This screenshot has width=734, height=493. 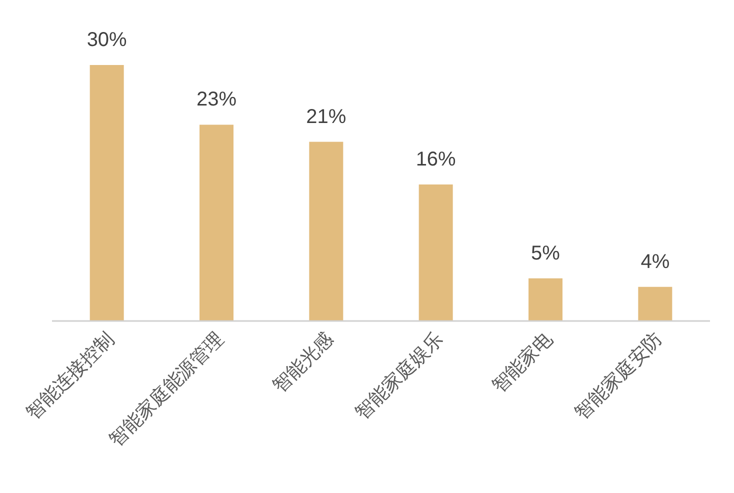 I want to click on x-tick-label: 智能家庭安防, so click(x=618, y=376).